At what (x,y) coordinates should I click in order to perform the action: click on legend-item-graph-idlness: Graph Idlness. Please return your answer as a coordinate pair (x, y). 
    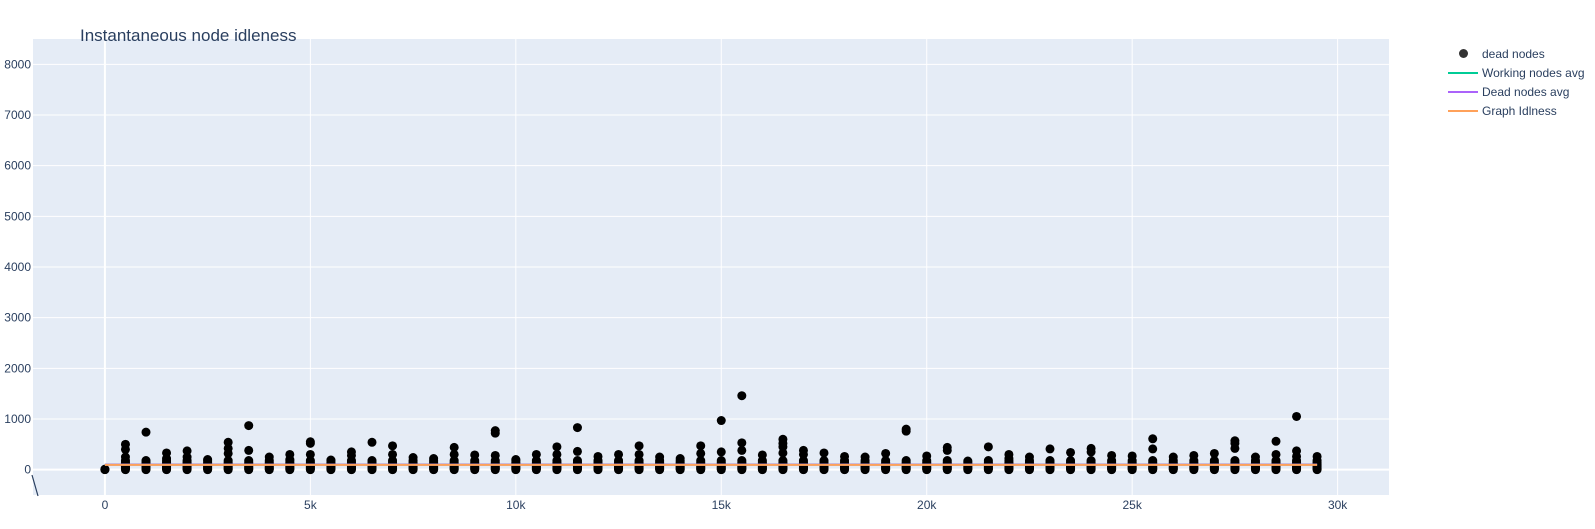
    Looking at the image, I should click on (1516, 110).